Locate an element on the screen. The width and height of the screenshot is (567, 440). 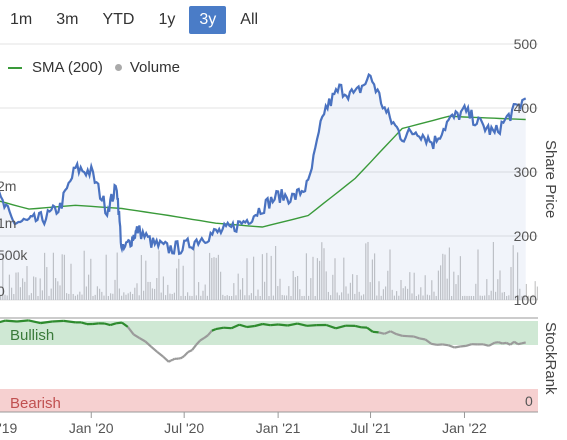
range-button-3m: 3m is located at coordinates (67, 19).